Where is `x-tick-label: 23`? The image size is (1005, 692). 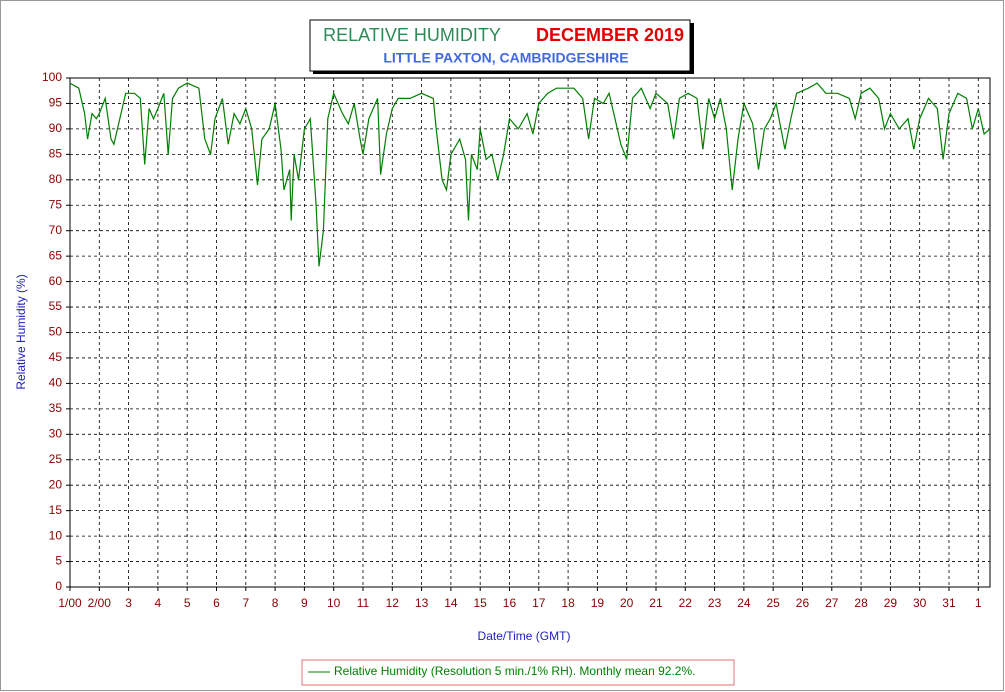 x-tick-label: 23 is located at coordinates (715, 603).